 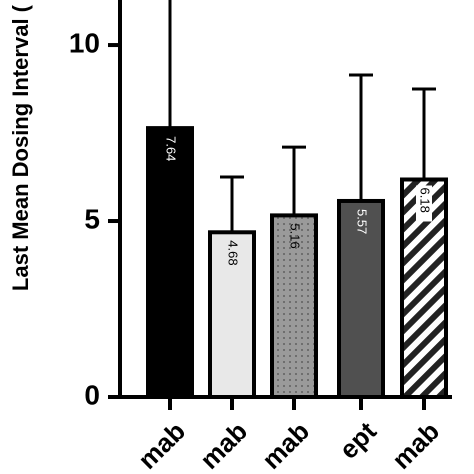 I want to click on y-axis-label: Last Mean Dosing Interval (, so click(x=20, y=147).